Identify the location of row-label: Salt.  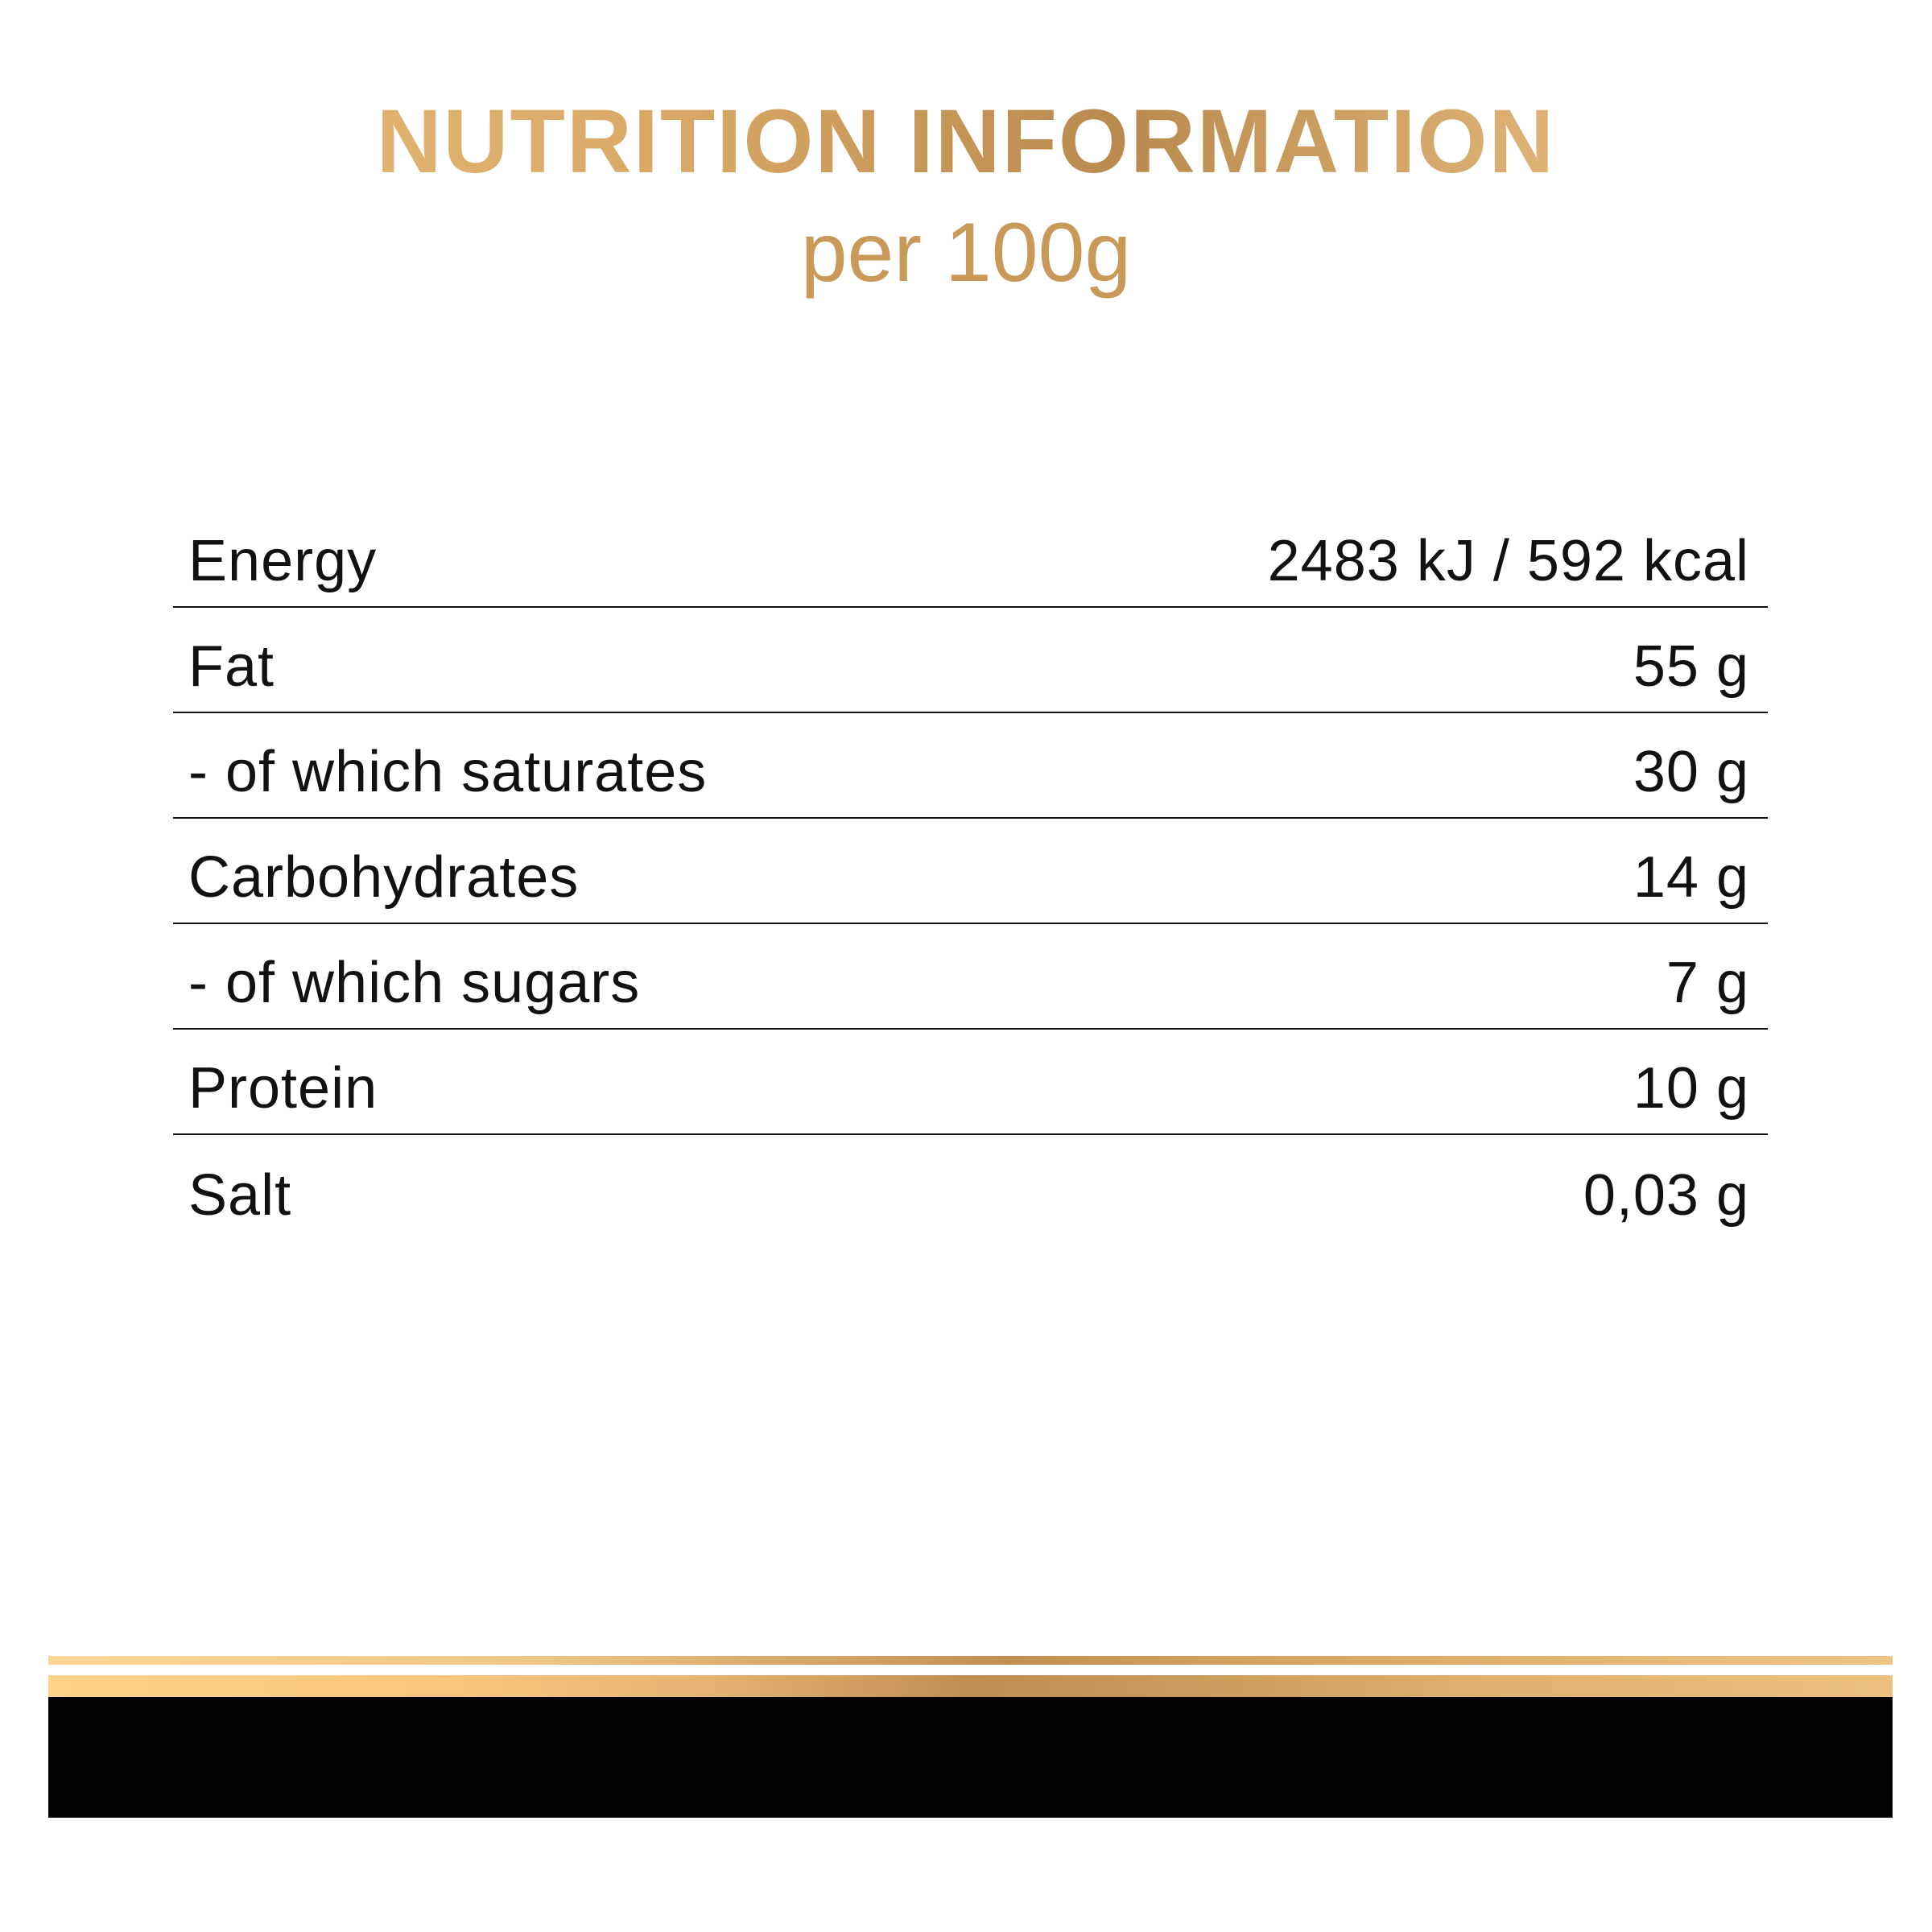
(240, 1195).